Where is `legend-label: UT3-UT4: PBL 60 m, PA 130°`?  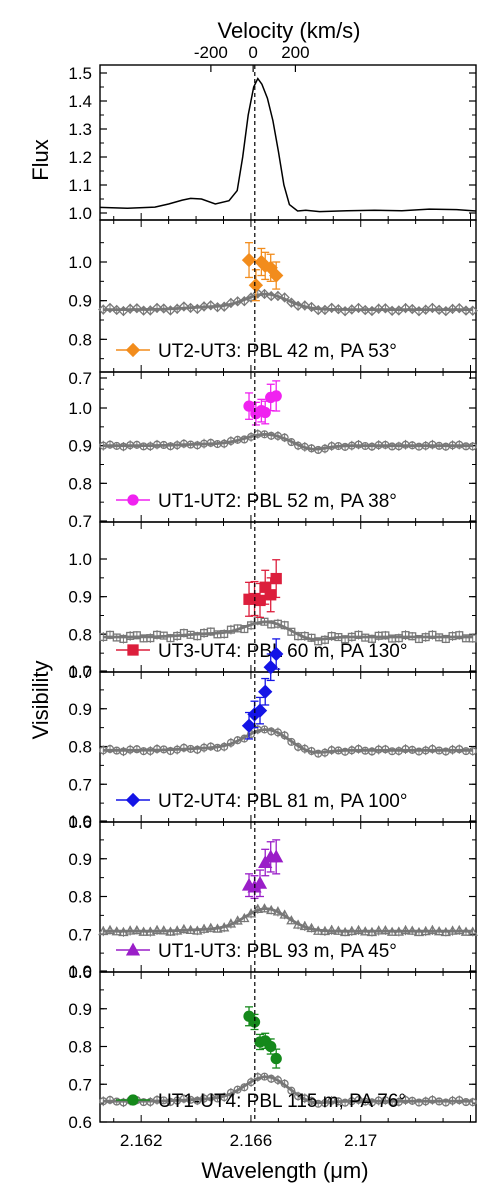
legend-label: UT3-UT4: PBL 60 m, PA 130° is located at coordinates (282, 651).